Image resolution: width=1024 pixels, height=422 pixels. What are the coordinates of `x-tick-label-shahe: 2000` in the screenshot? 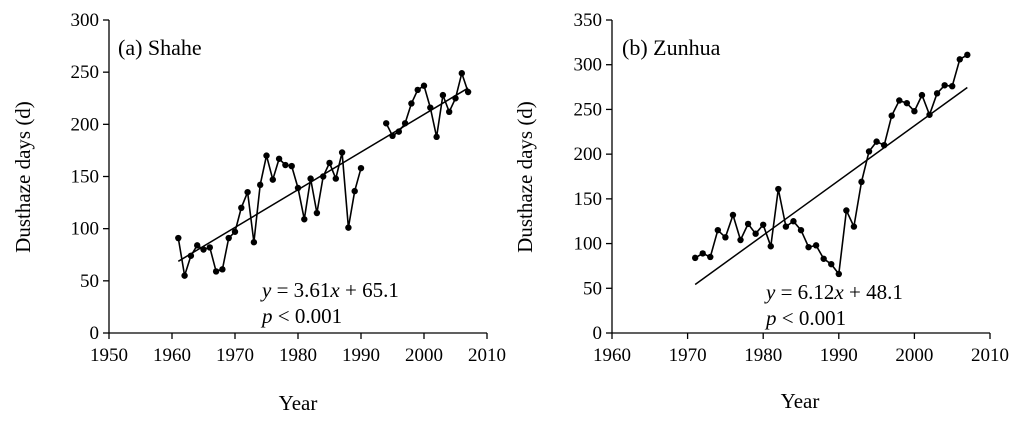 It's located at (424, 355).